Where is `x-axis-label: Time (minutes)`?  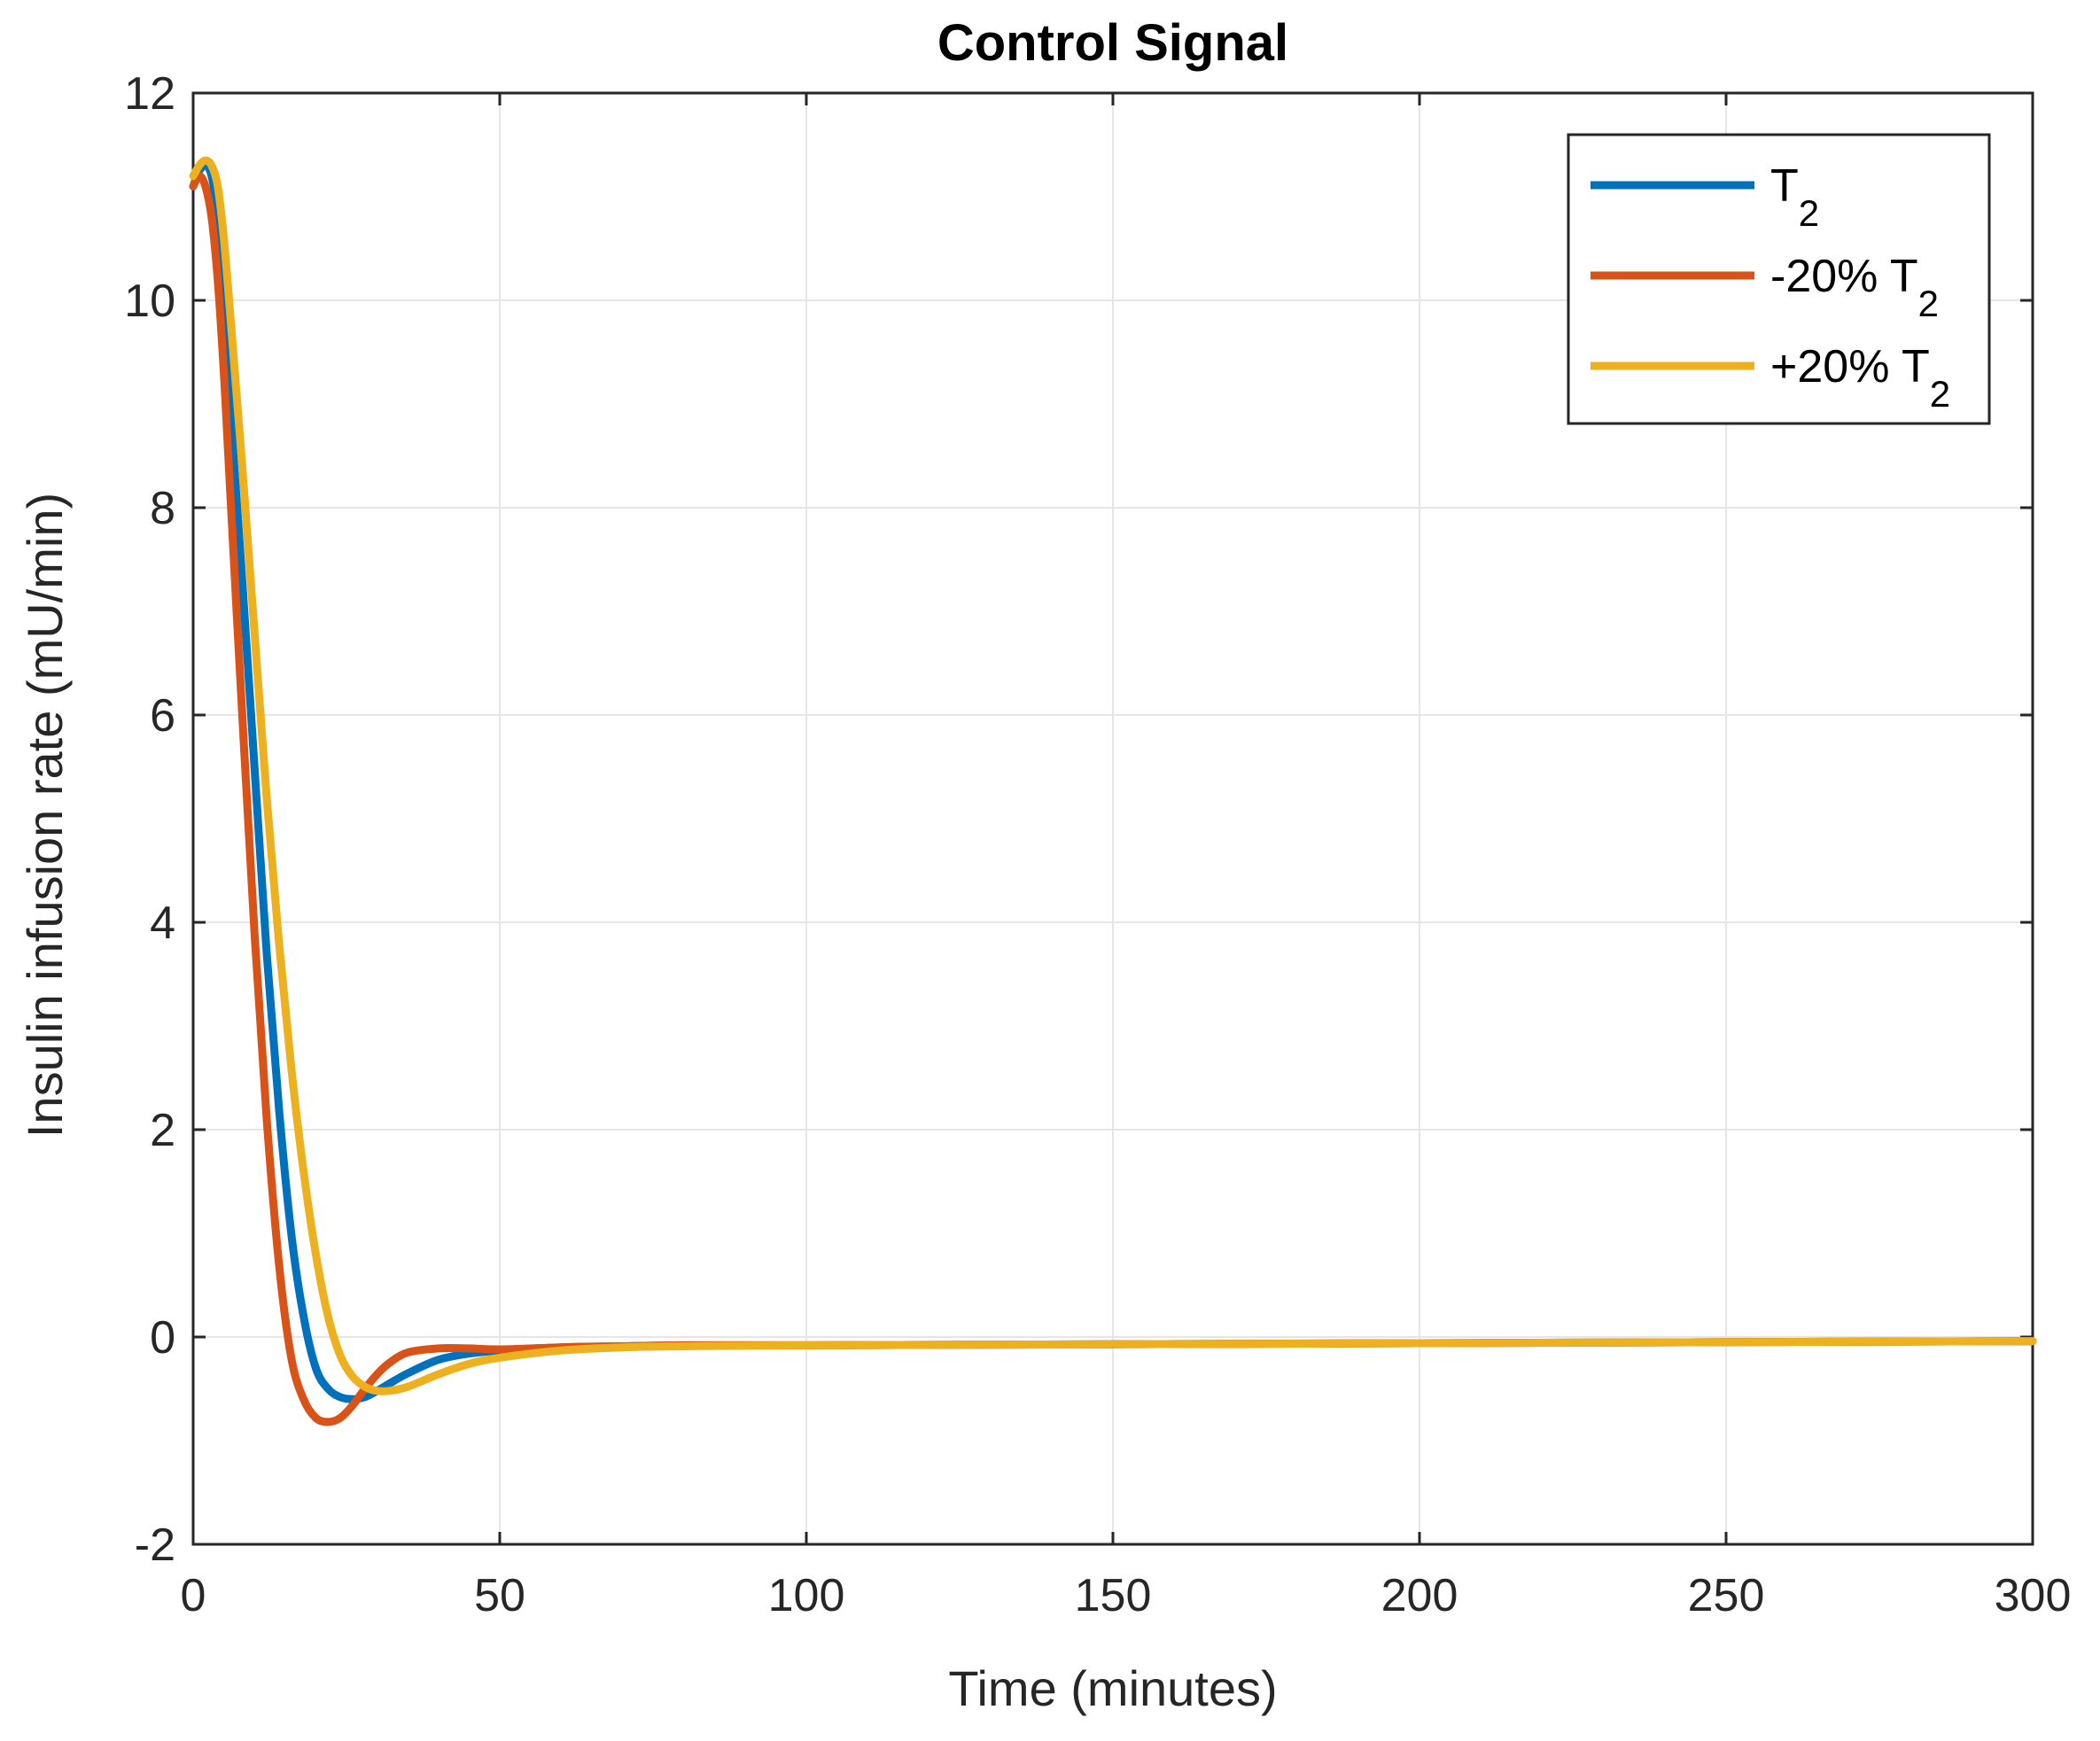
x-axis-label: Time (minutes) is located at coordinates (1112, 1688).